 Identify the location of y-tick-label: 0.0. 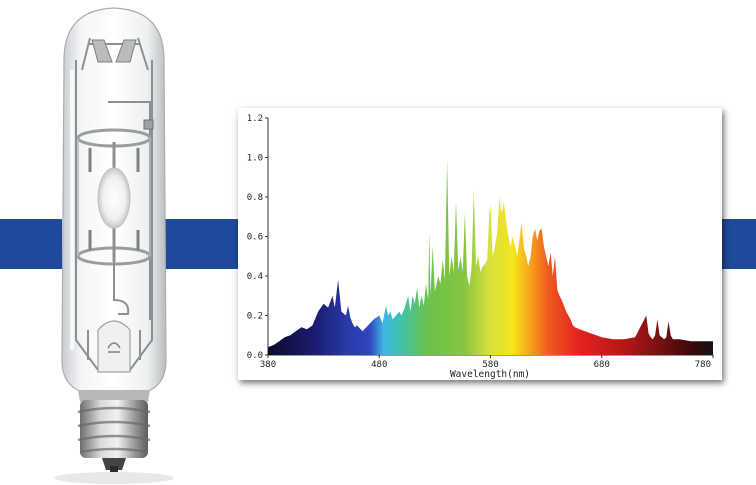
(255, 356).